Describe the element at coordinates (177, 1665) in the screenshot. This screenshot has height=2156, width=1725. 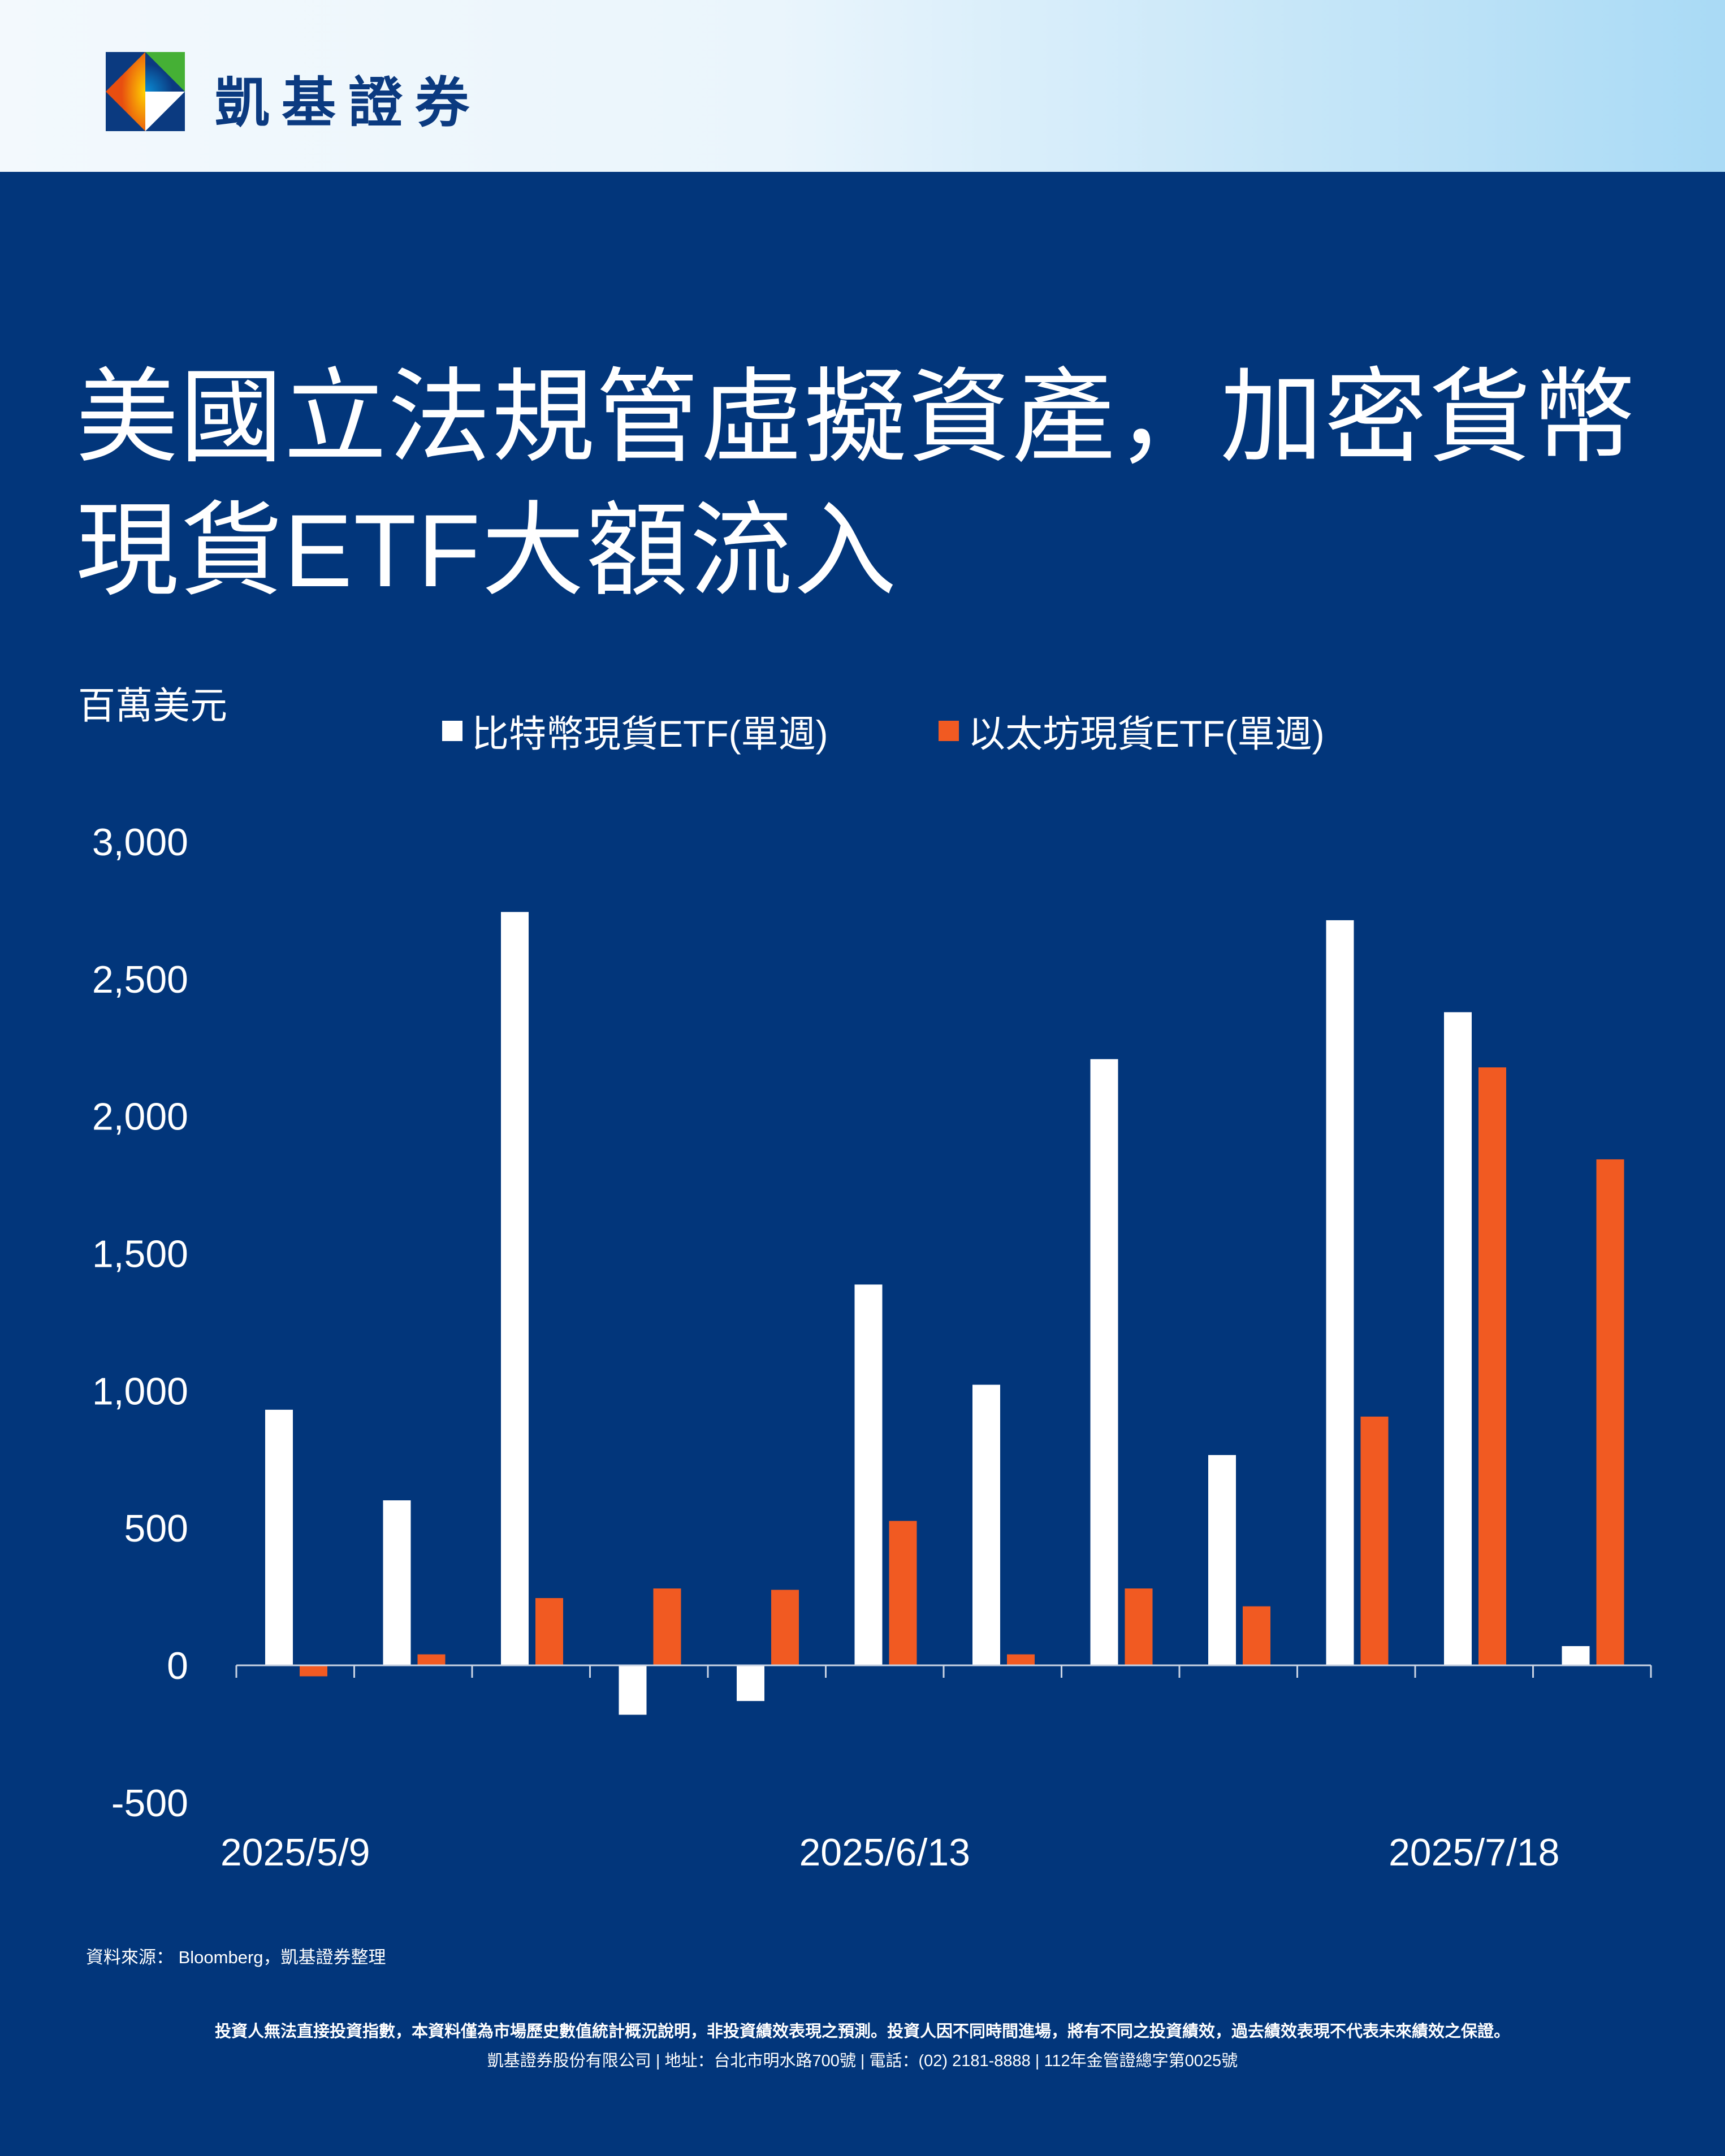
I see `y-tick-label: 0` at that location.